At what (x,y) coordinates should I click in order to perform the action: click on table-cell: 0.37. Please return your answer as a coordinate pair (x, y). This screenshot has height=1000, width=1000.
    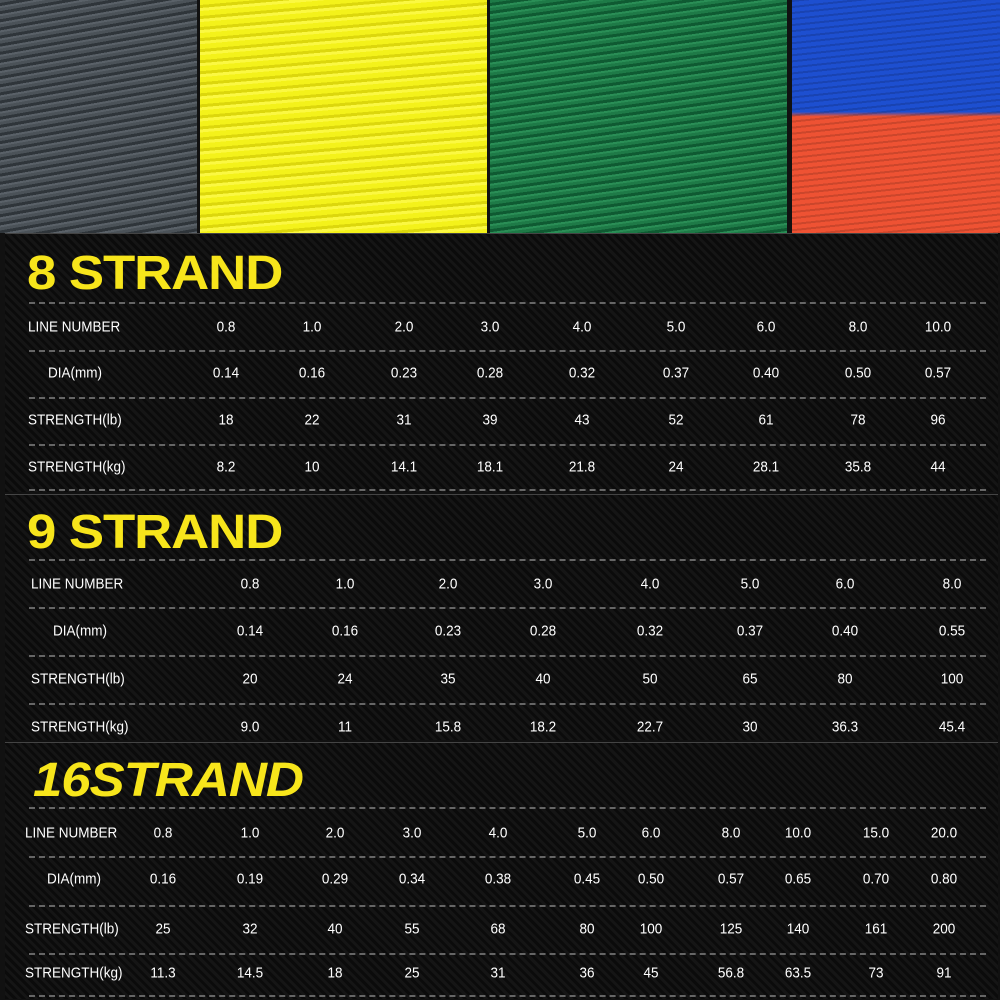
    Looking at the image, I should click on (750, 631).